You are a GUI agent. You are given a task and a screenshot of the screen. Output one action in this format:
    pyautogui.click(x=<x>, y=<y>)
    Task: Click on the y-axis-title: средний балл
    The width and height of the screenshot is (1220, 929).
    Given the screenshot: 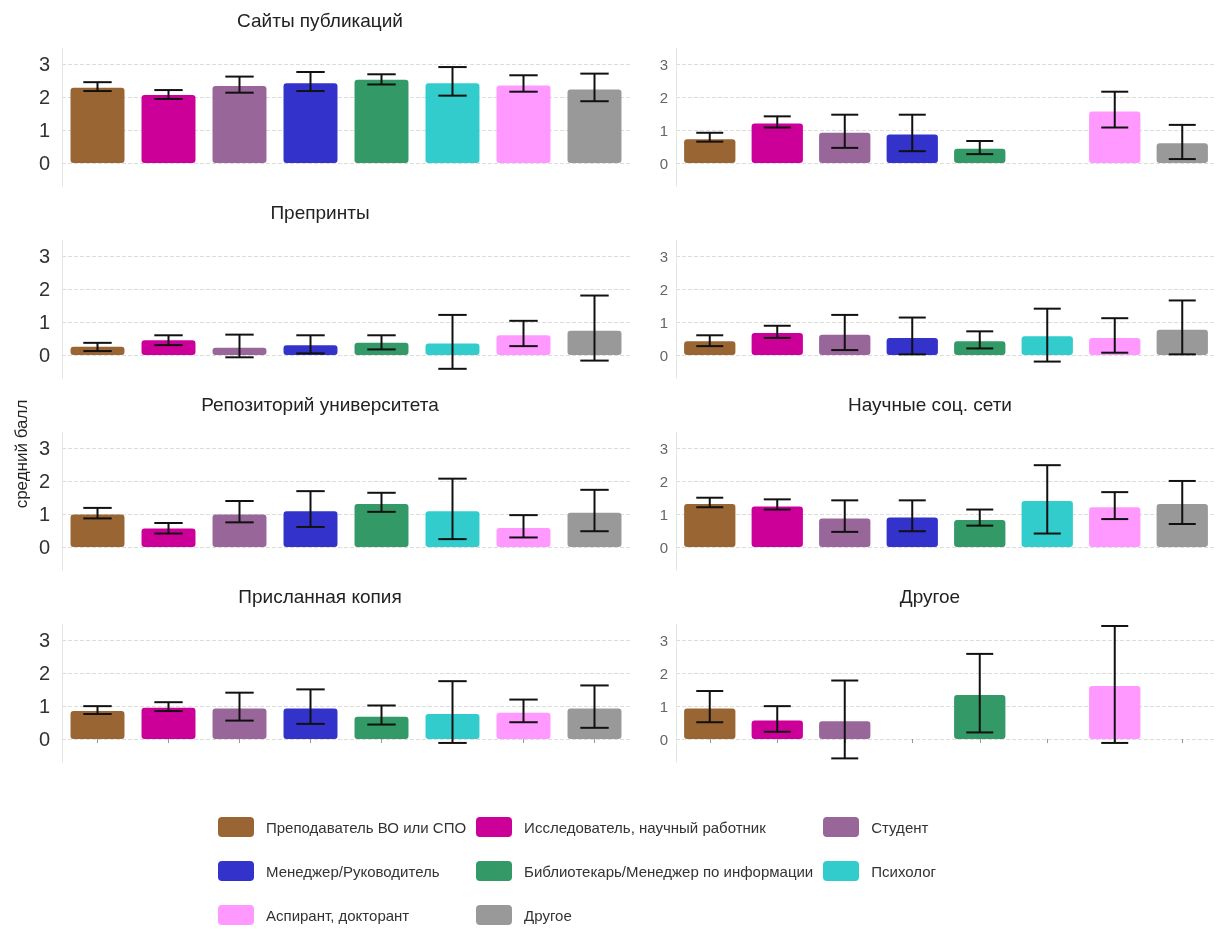 What is the action you would take?
    pyautogui.click(x=22, y=454)
    